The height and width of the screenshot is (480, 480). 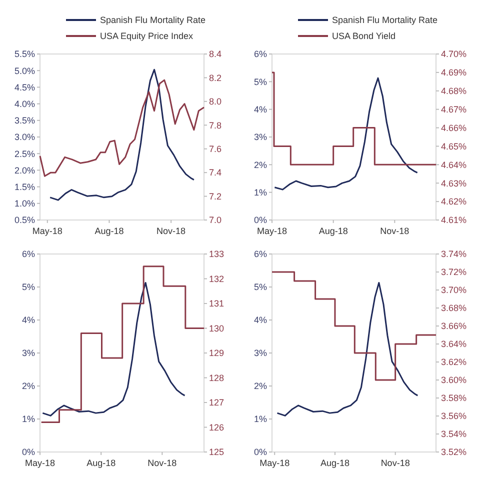 What do you see at coordinates (454, 254) in the screenshot?
I see `y2-tick-label: 3.74%` at bounding box center [454, 254].